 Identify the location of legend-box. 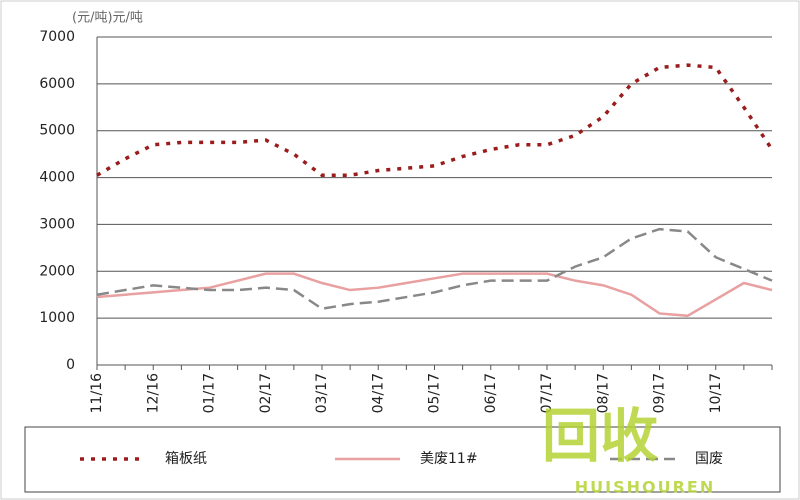
(402, 459).